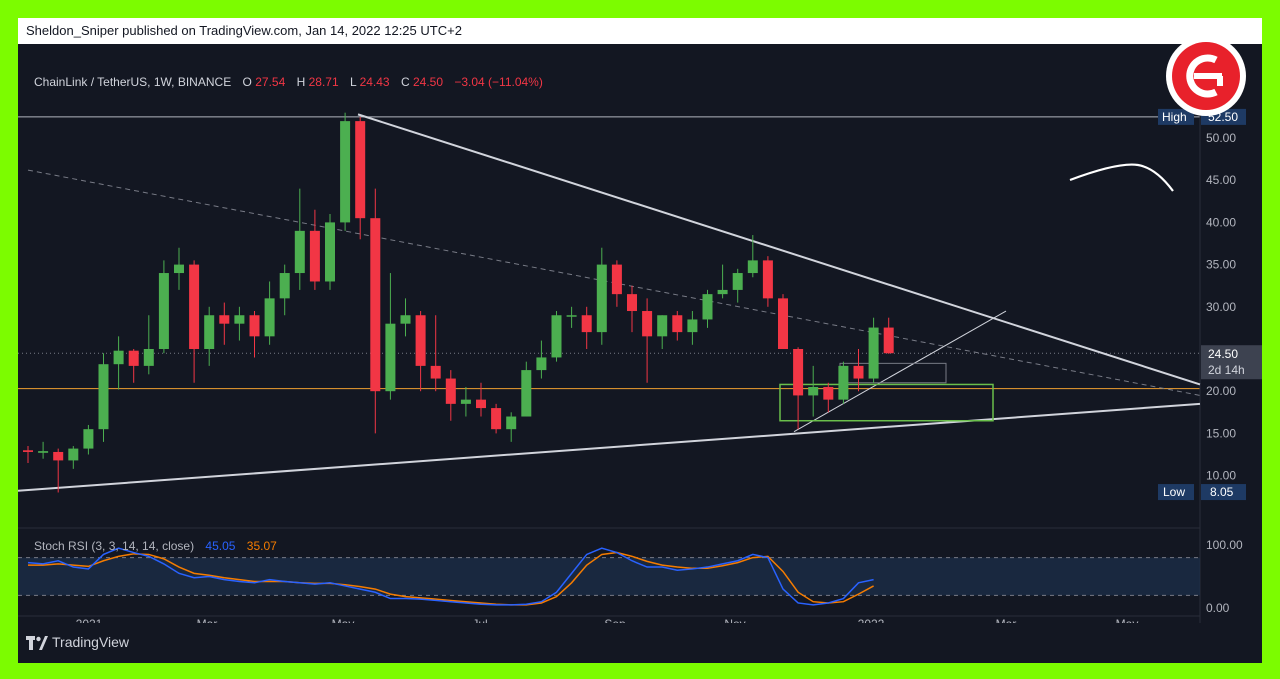 Image resolution: width=1280 pixels, height=679 pixels. What do you see at coordinates (609, 582) in the screenshot?
I see `stoch-rsi-pane` at bounding box center [609, 582].